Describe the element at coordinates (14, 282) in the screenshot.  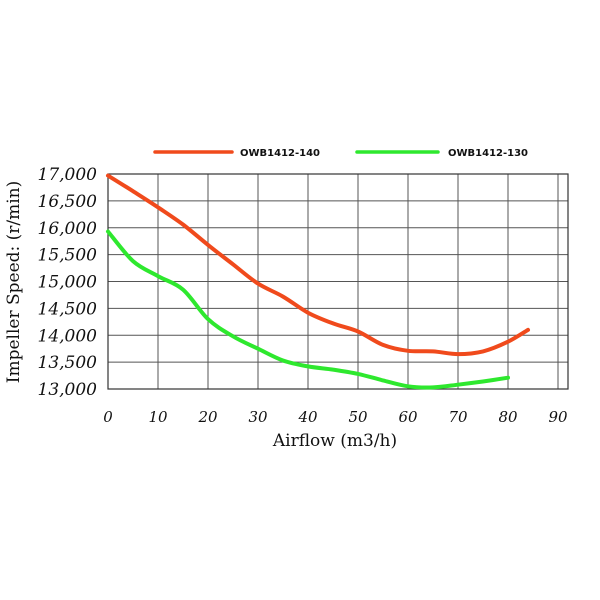
I see `y-axis-label: Impeller Speed: (r/min)` at that location.